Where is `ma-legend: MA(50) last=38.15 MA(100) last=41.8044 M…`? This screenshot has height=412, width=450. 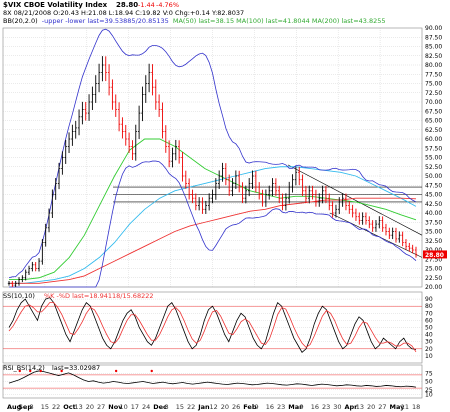
ma-legend: MA(50) last=38.15 MA(100) last=41.8044 M… is located at coordinates (279, 21).